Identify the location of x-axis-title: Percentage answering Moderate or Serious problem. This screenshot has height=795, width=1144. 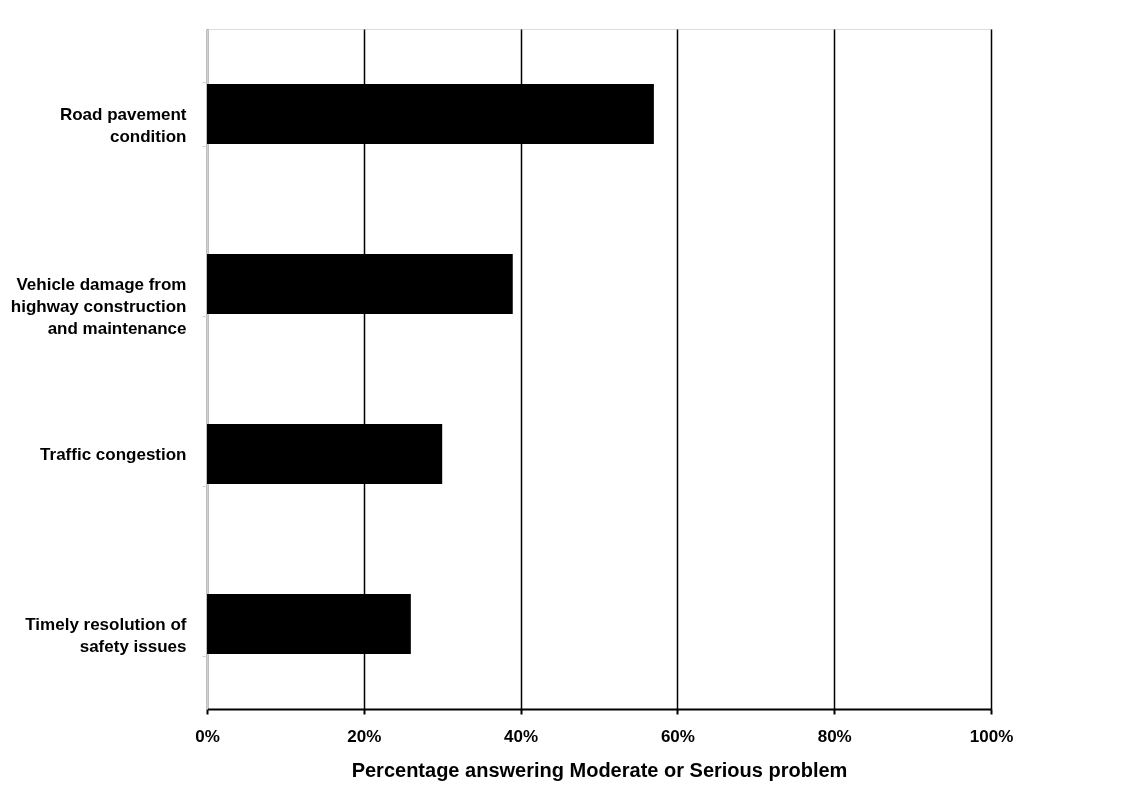
(599, 769).